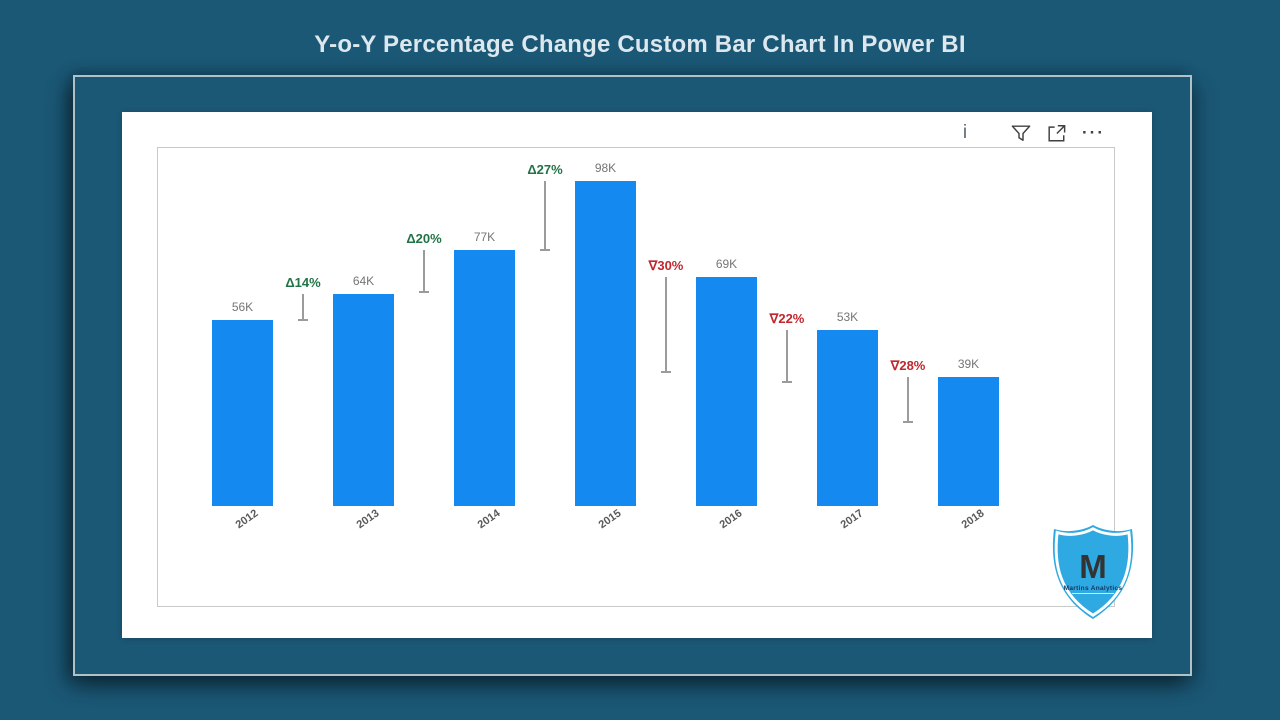 The width and height of the screenshot is (1280, 720). Describe the element at coordinates (367, 519) in the screenshot. I see `x-axis-label: 2013` at that location.